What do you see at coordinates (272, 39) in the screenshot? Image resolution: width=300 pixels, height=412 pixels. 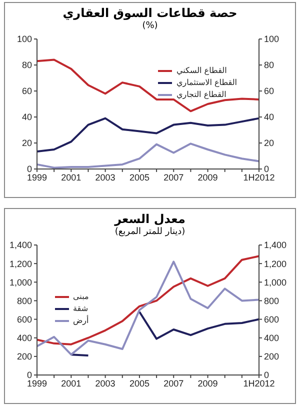 I see `y2-tick-label: 100` at bounding box center [272, 39].